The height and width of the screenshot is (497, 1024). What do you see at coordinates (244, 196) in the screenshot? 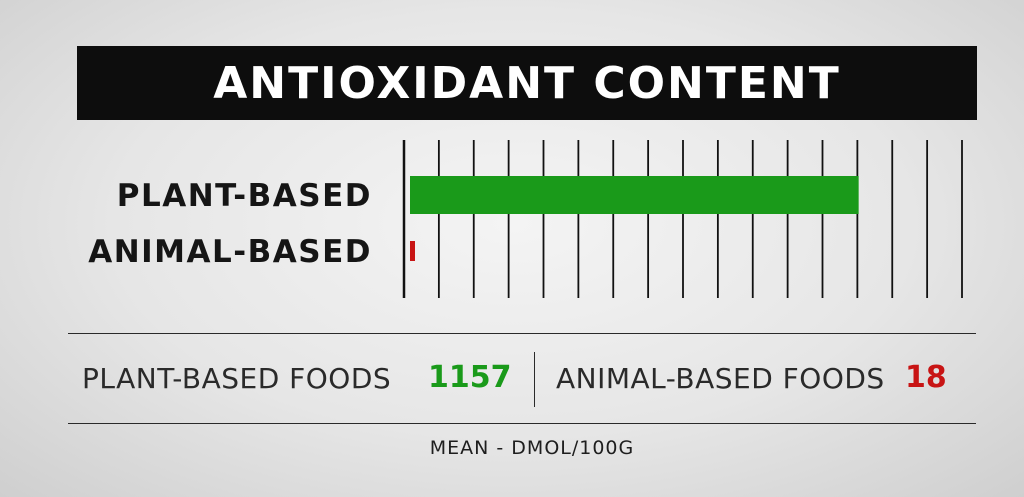
I see `category-label-plant: PLANT-BASED` at bounding box center [244, 196].